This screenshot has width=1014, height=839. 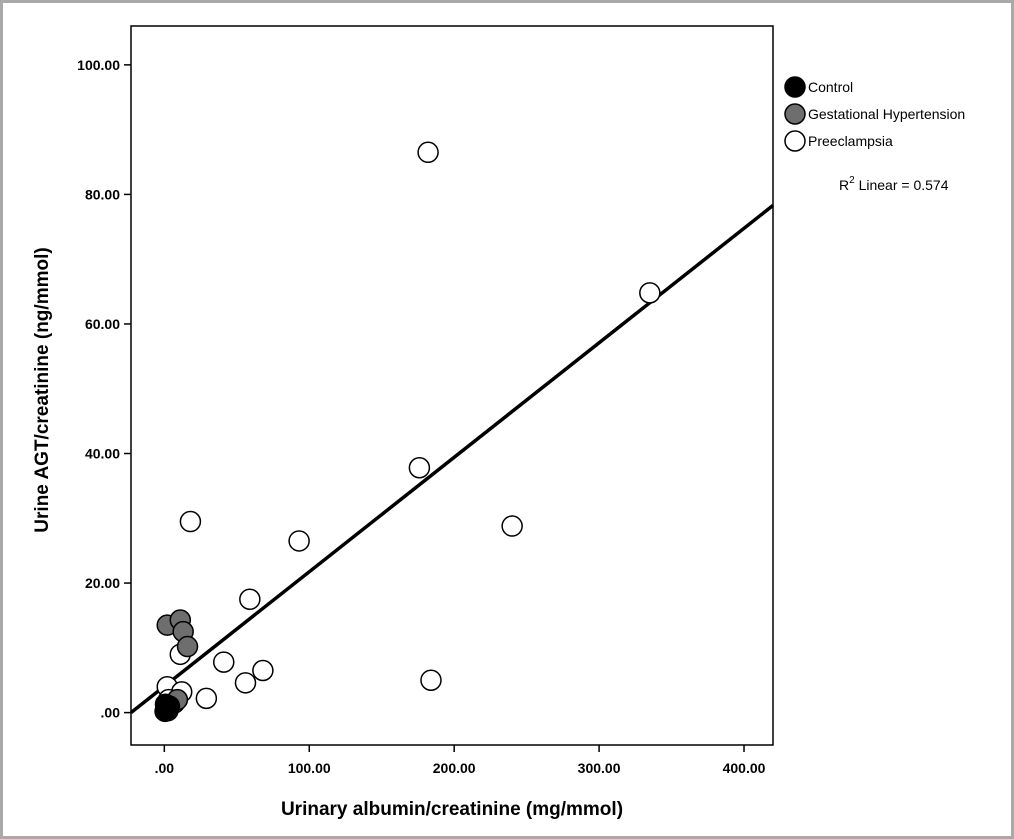 I want to click on y-axis-title: Urine AGT/creatinine (ng/mmol), so click(x=42, y=389).